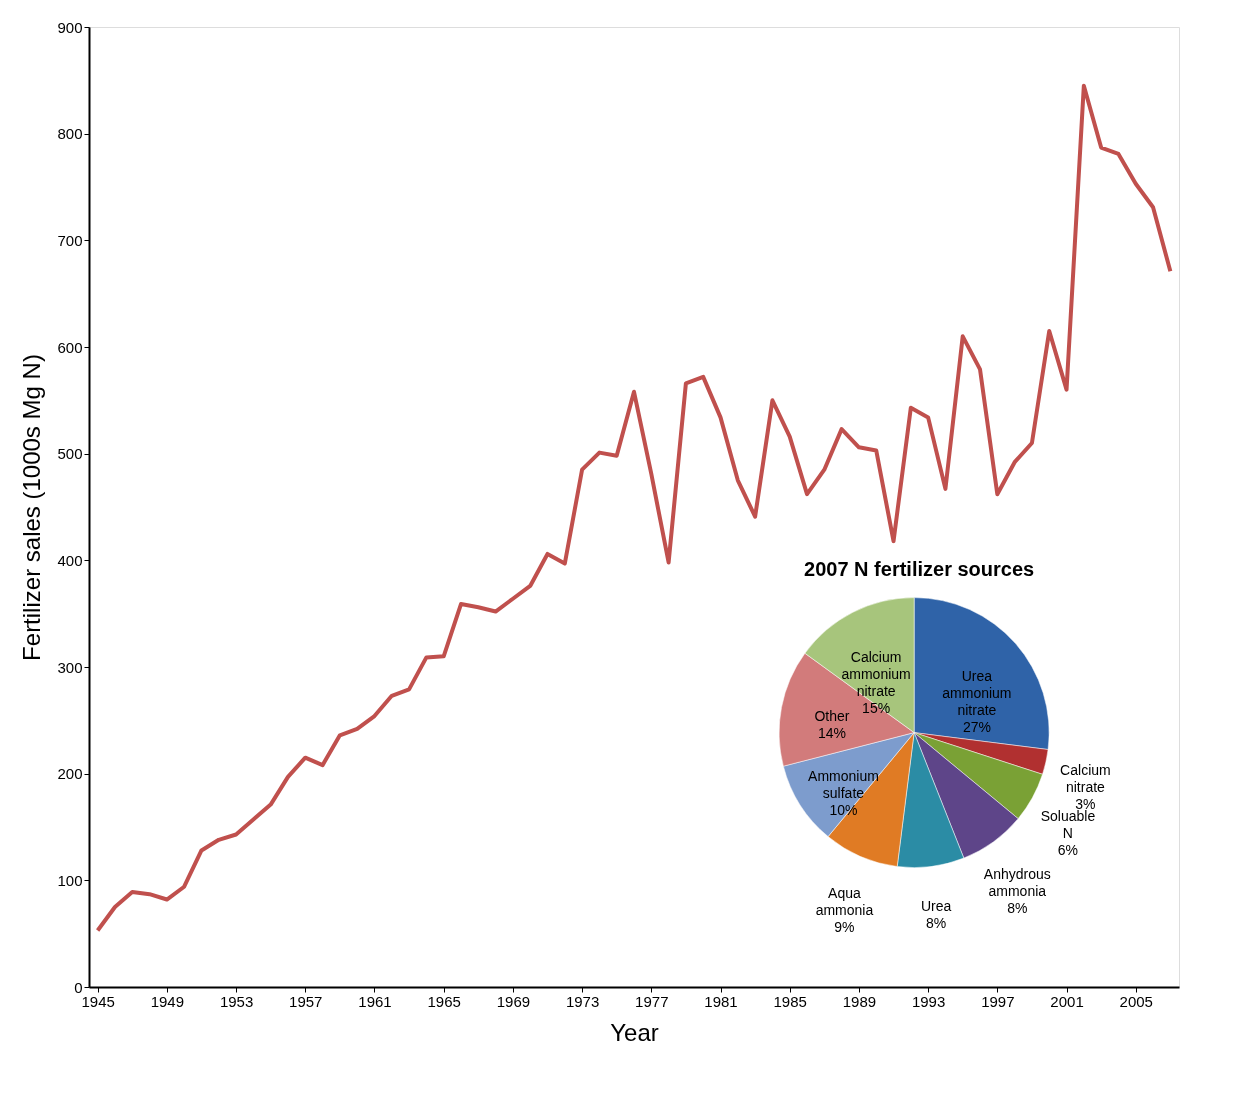 This screenshot has width=1252, height=1101. What do you see at coordinates (70, 454) in the screenshot?
I see `y-tick-label: 500` at bounding box center [70, 454].